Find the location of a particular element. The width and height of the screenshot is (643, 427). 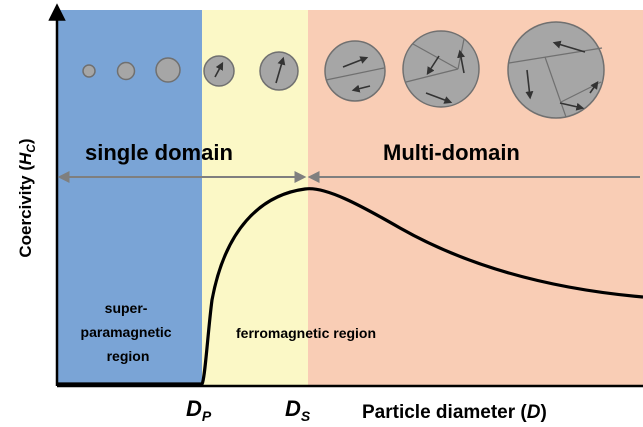

multi-domain-particles is located at coordinates (464, 70).